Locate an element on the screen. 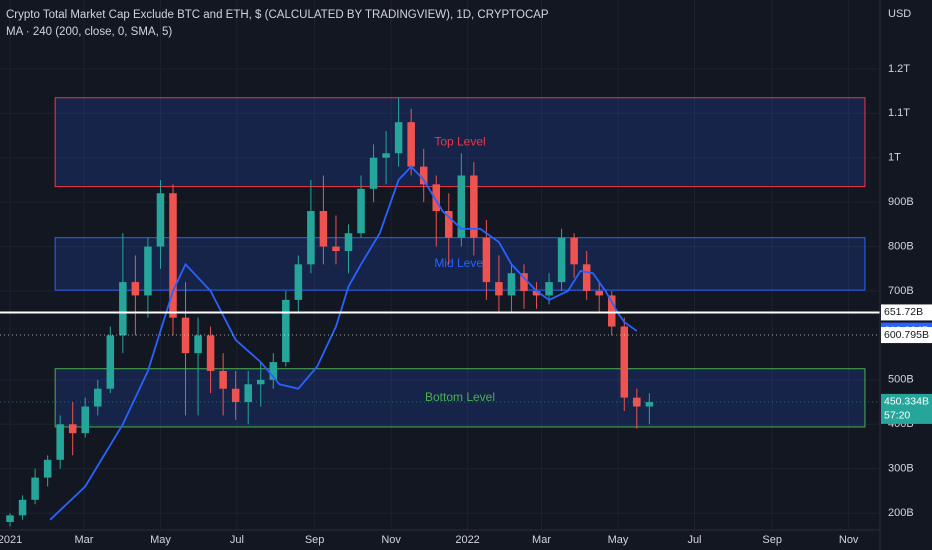 The image size is (932, 550). price-label: 600.795B is located at coordinates (906, 335).